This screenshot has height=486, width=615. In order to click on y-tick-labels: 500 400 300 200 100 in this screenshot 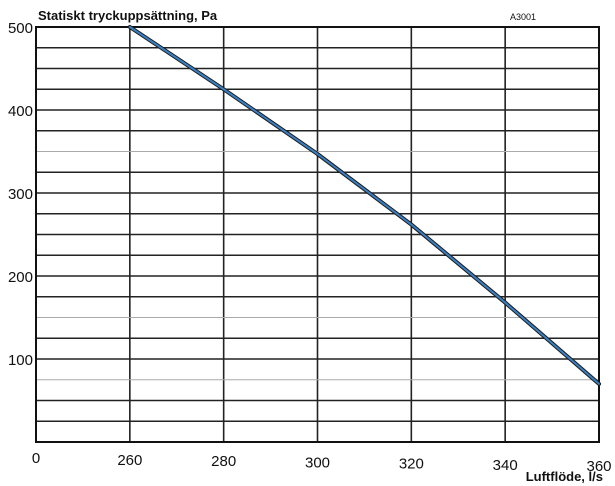, I will do `click(20, 194)`.